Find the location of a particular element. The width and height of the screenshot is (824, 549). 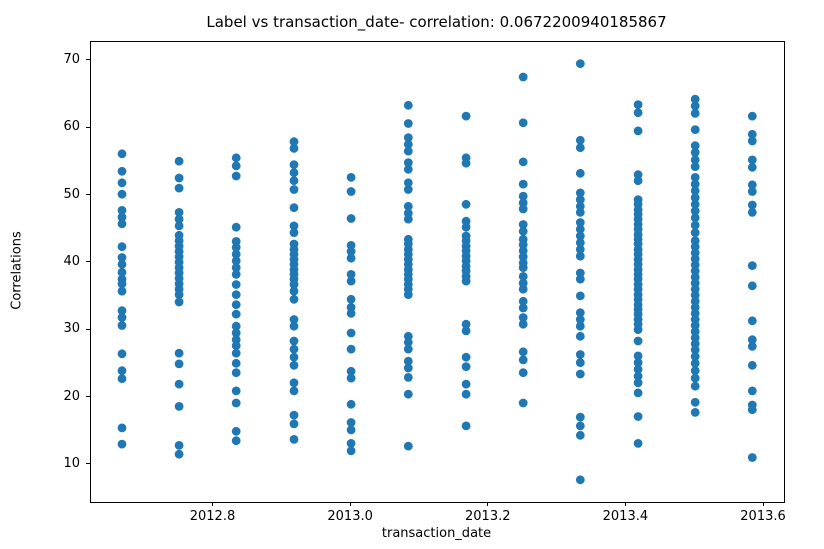

x-tick-label: 2012.8 is located at coordinates (212, 516).